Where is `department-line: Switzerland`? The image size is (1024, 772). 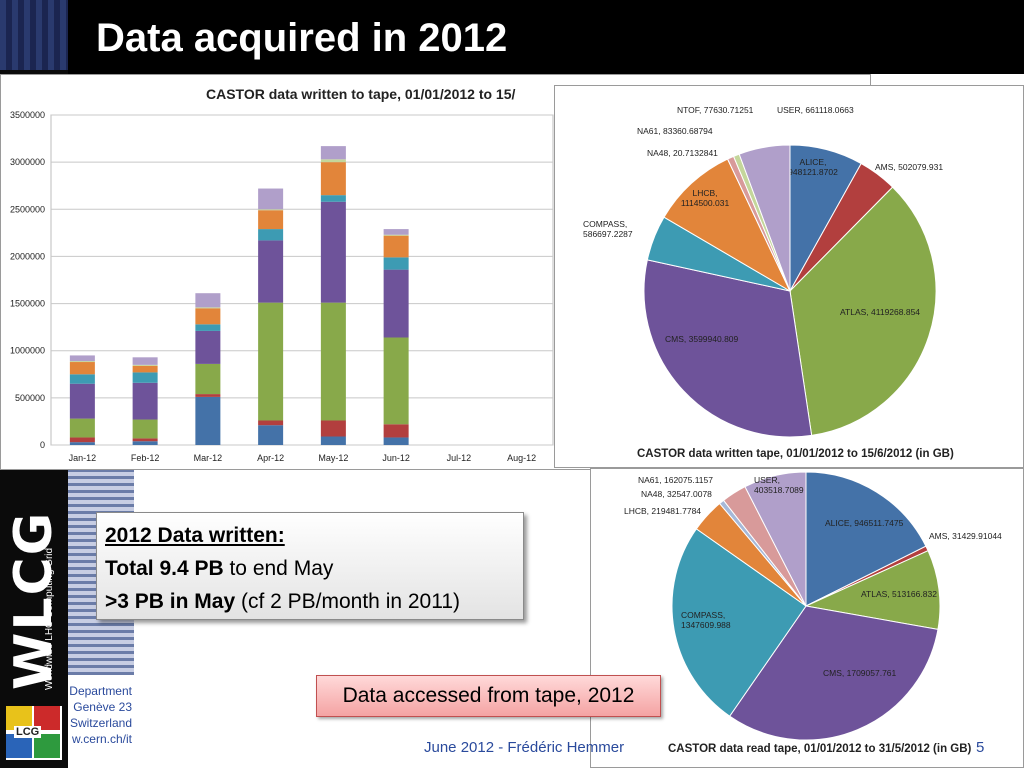
department-line: Switzerland is located at coordinates (100, 723).